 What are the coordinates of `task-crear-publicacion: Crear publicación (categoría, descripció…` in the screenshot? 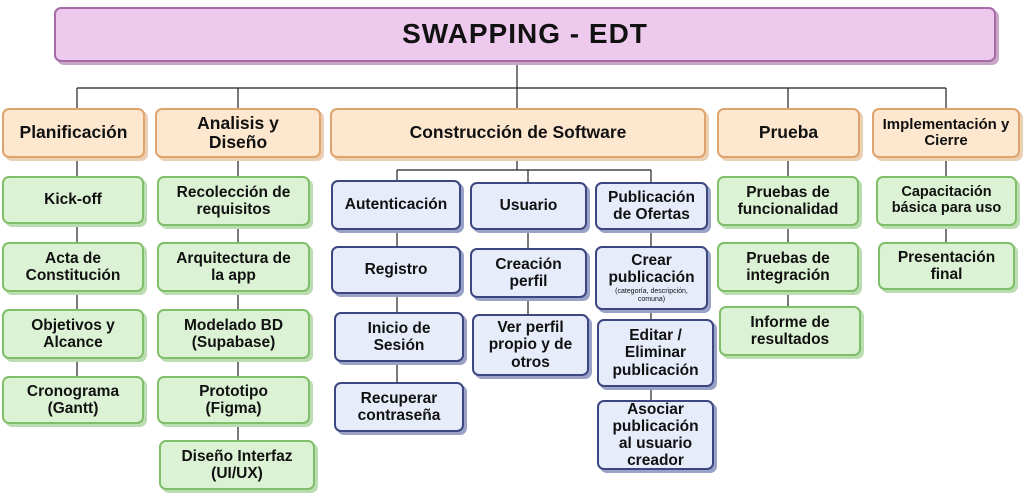 It's located at (651, 278).